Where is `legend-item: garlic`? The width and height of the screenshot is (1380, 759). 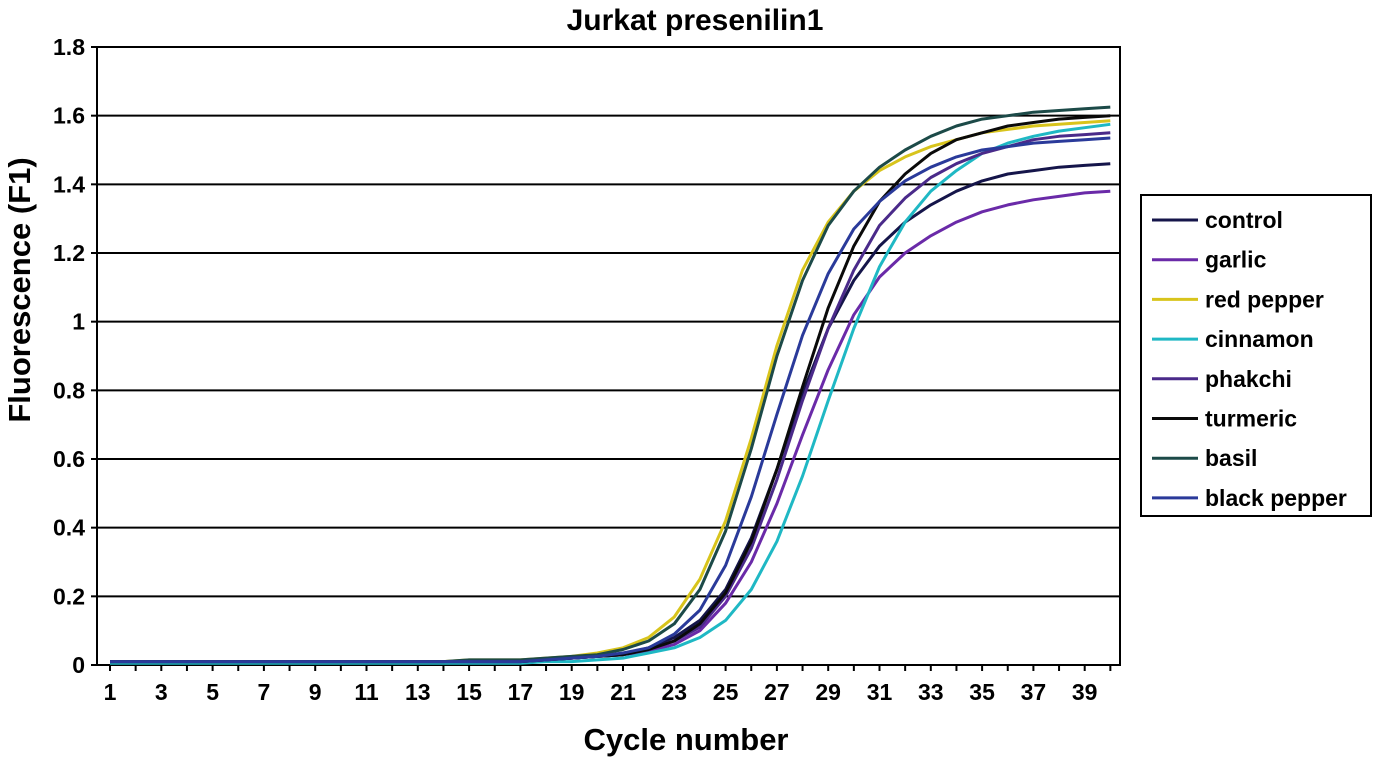 legend-item: garlic is located at coordinates (1209, 260).